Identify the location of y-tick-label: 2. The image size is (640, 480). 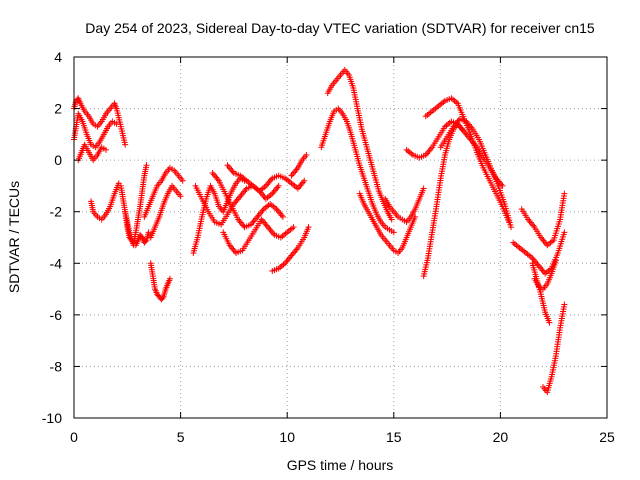
(58, 109).